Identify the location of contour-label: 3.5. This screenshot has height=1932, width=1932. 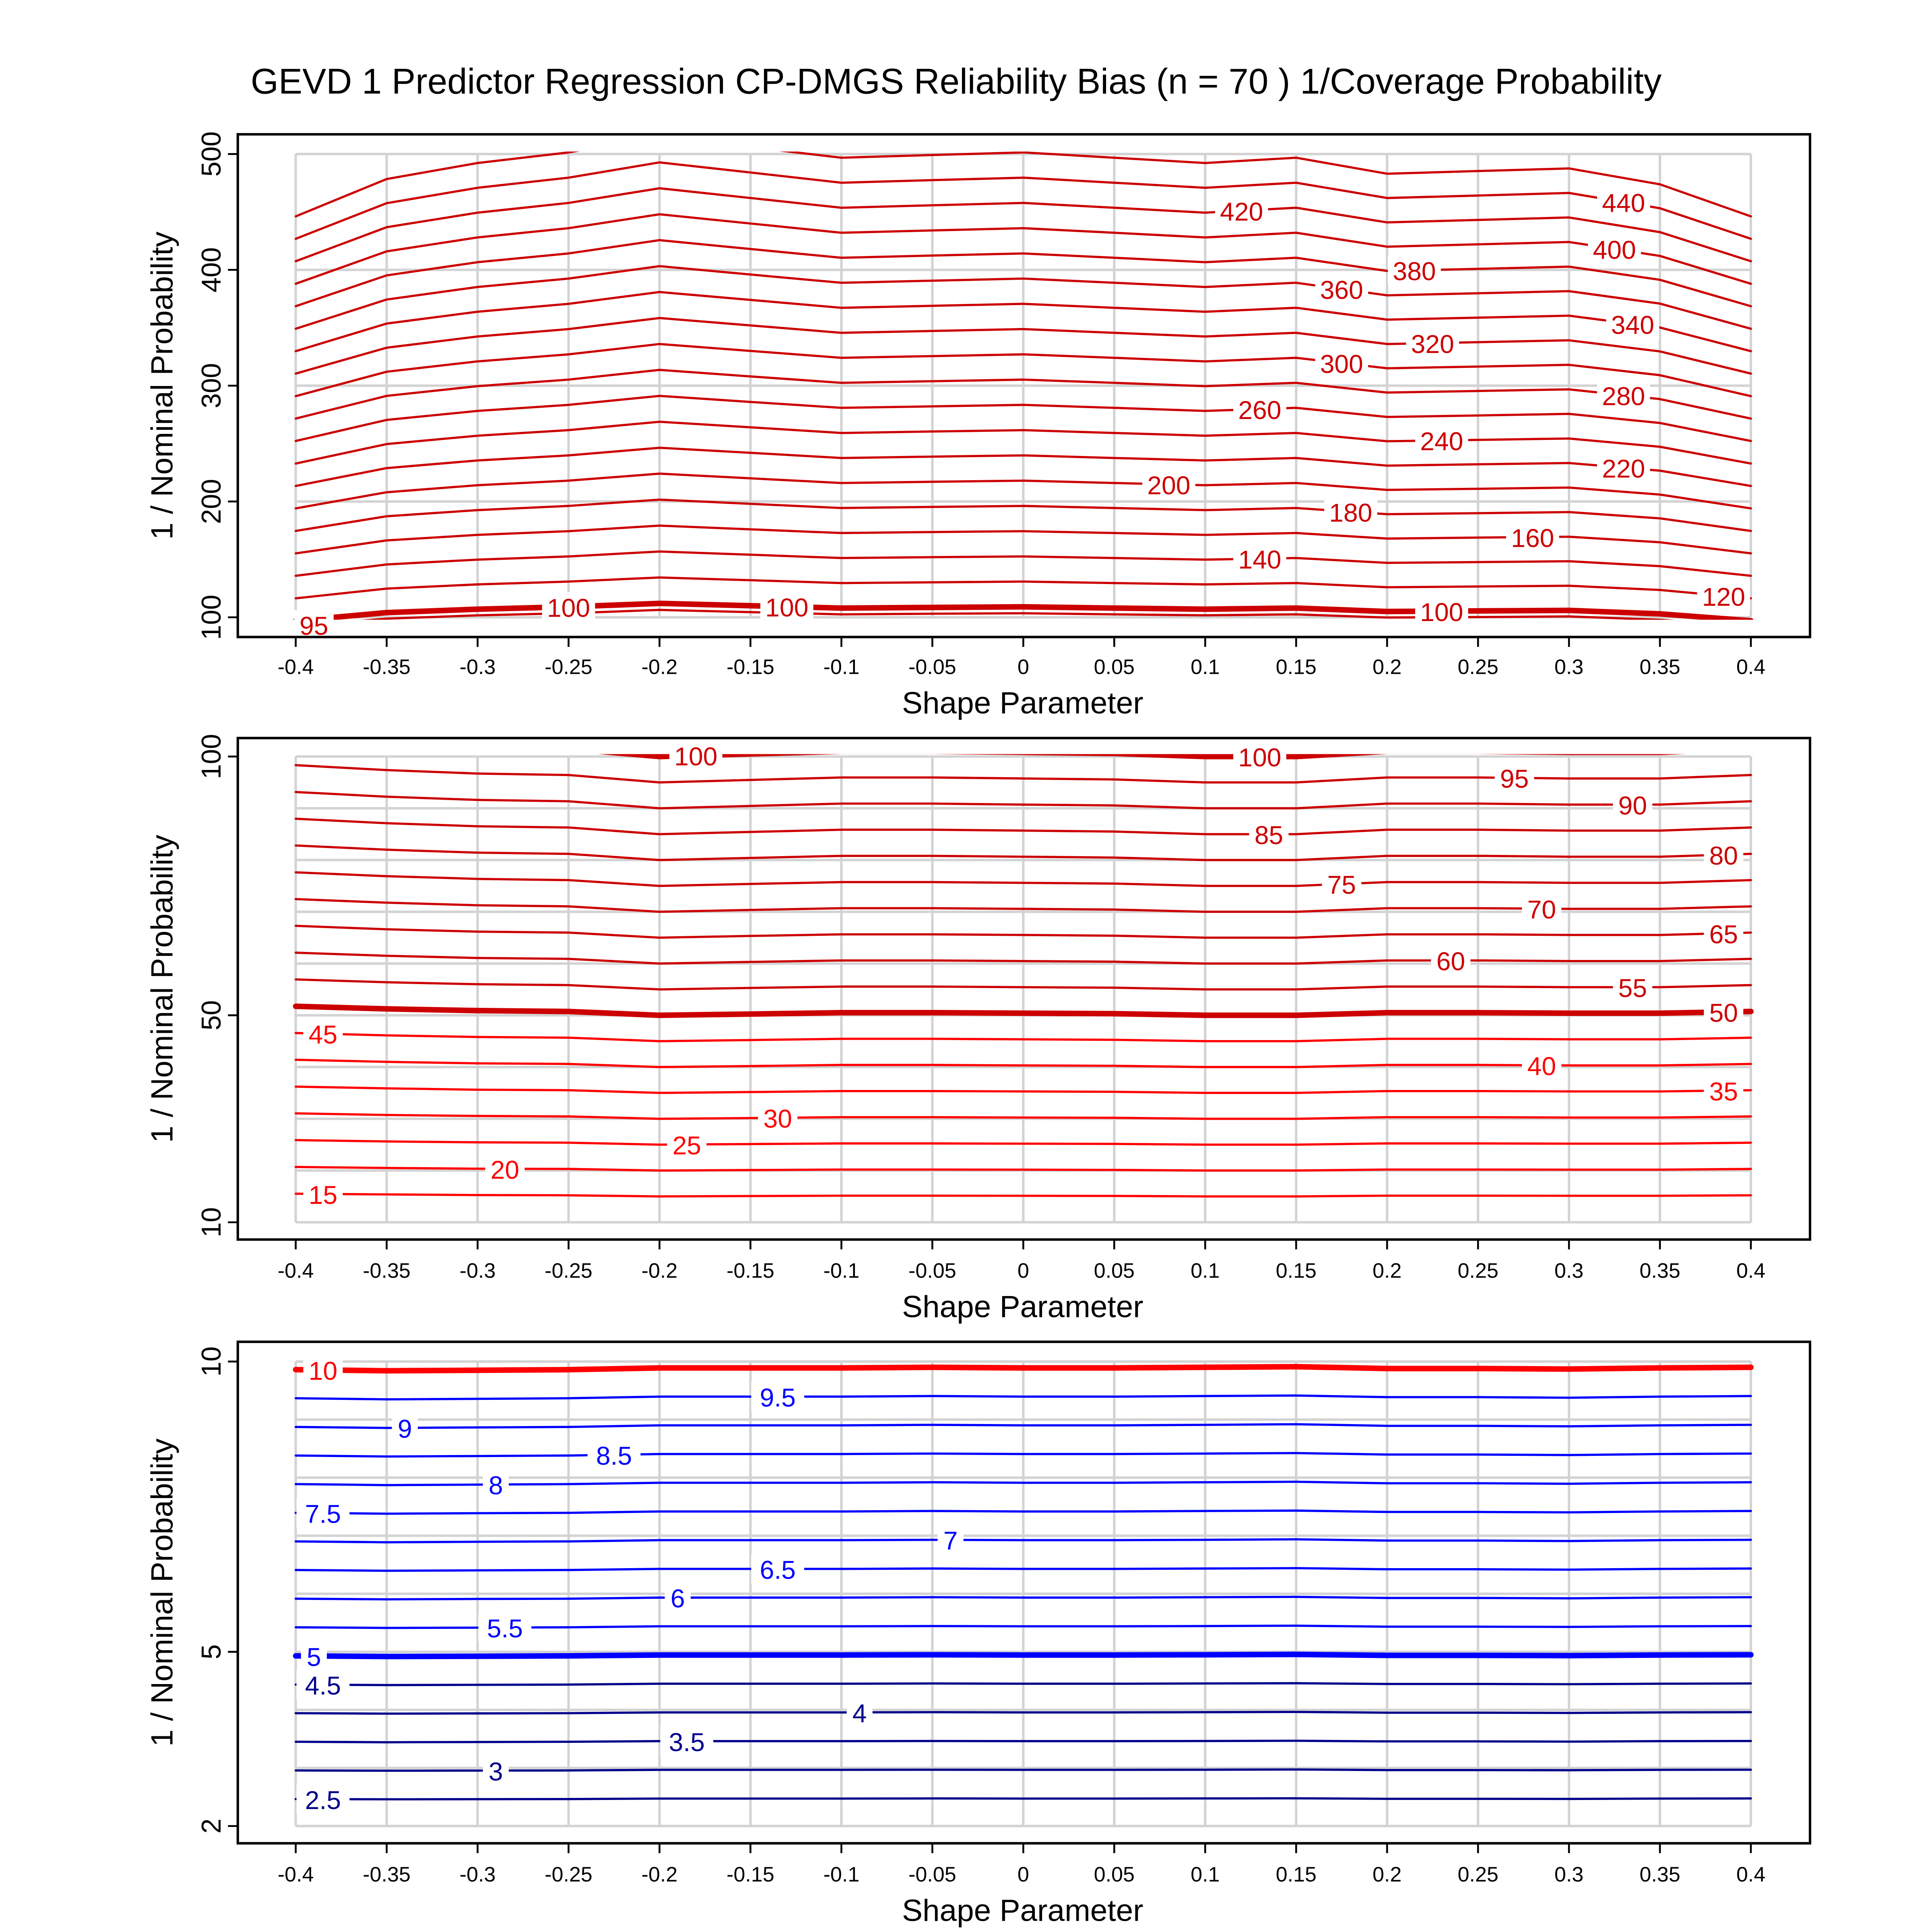
(687, 1742).